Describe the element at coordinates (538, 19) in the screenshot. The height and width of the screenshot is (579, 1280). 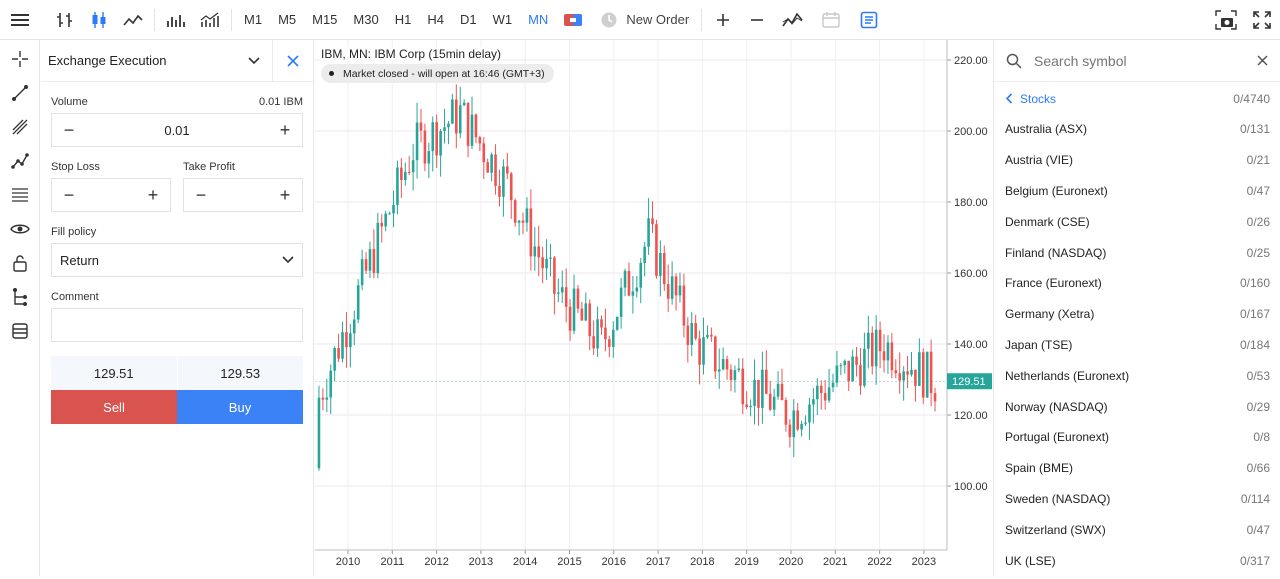
I see `timeframe-mn: MN` at that location.